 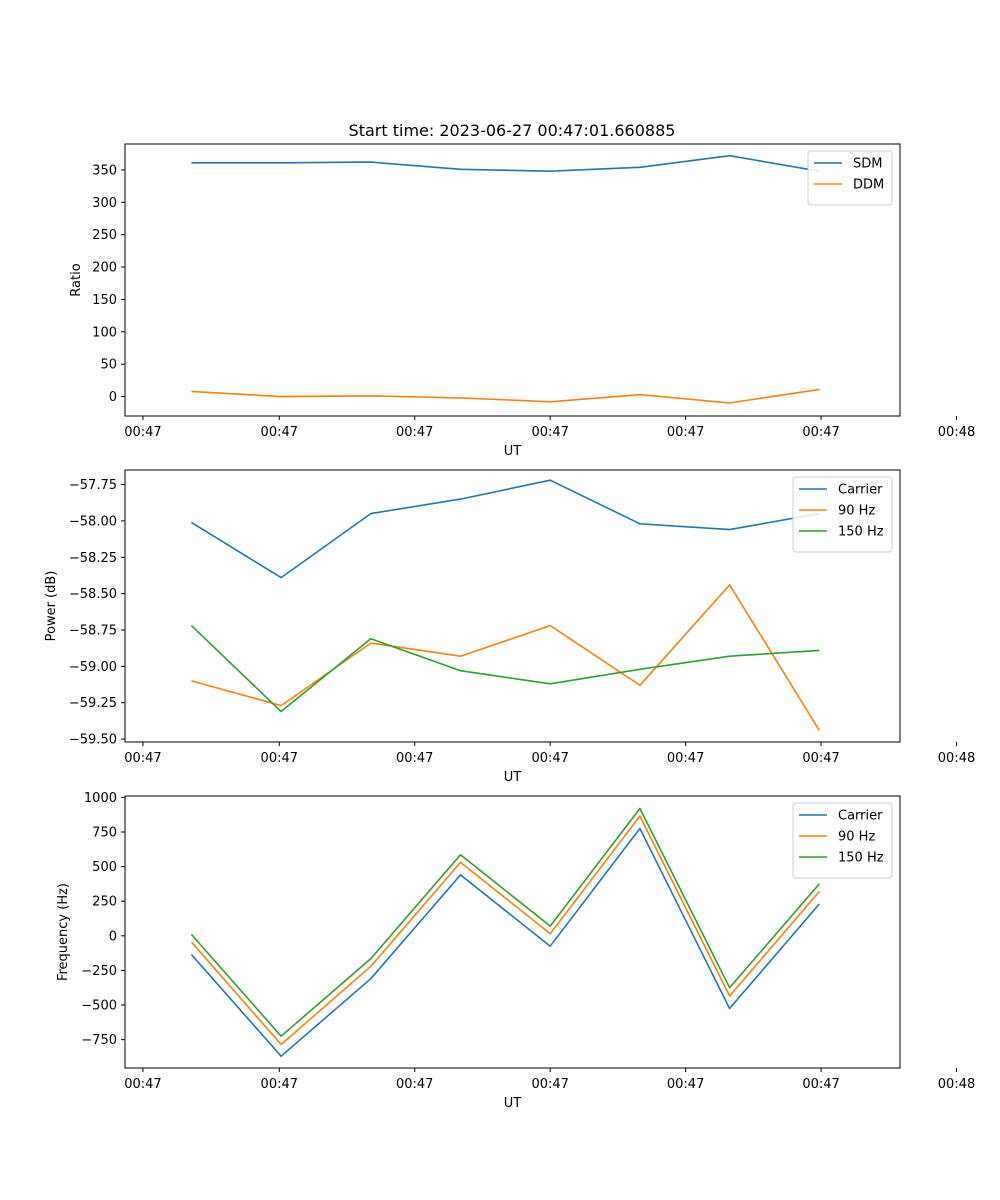 I want to click on y-tick-label: −59.50, so click(x=93, y=740).